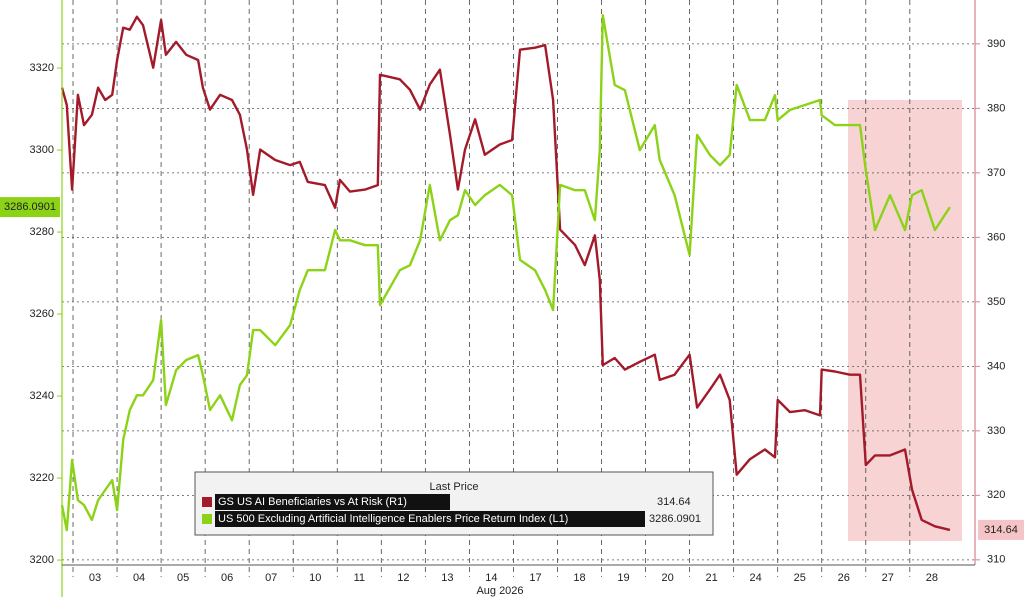  What do you see at coordinates (996, 302) in the screenshot?
I see `y2-tick-label: 350` at bounding box center [996, 302].